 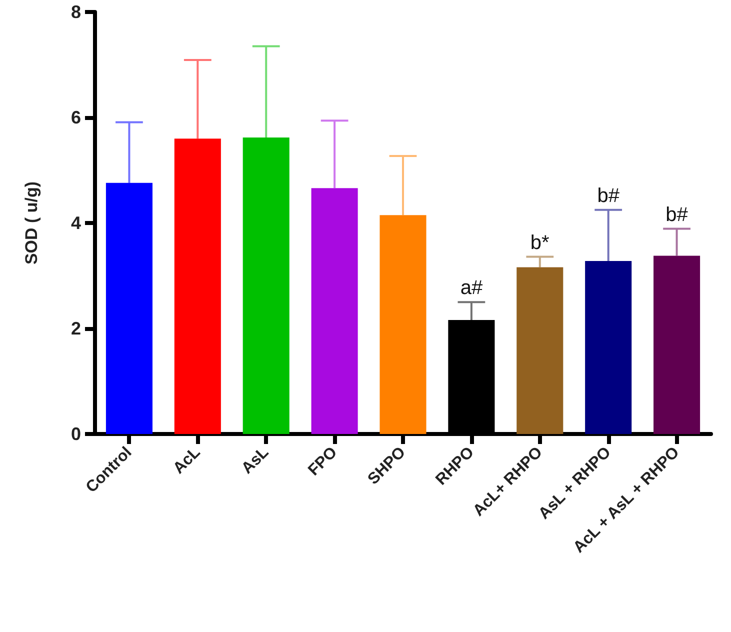 I want to click on annotation: b*, so click(x=540, y=243).